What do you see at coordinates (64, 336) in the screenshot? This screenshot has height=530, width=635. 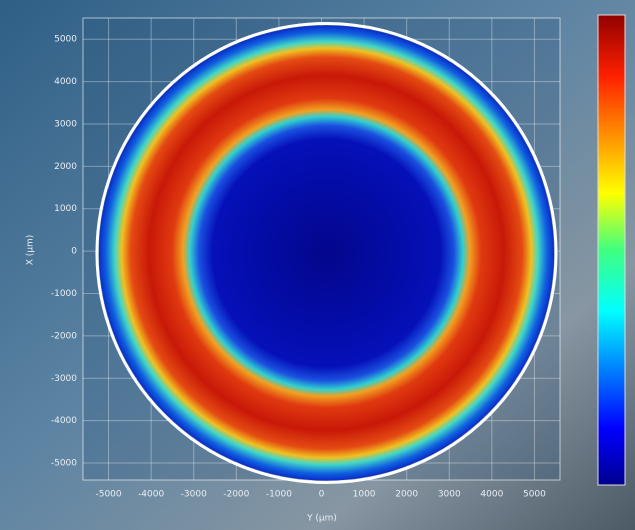 I see `y-tick-label: -2000` at bounding box center [64, 336].